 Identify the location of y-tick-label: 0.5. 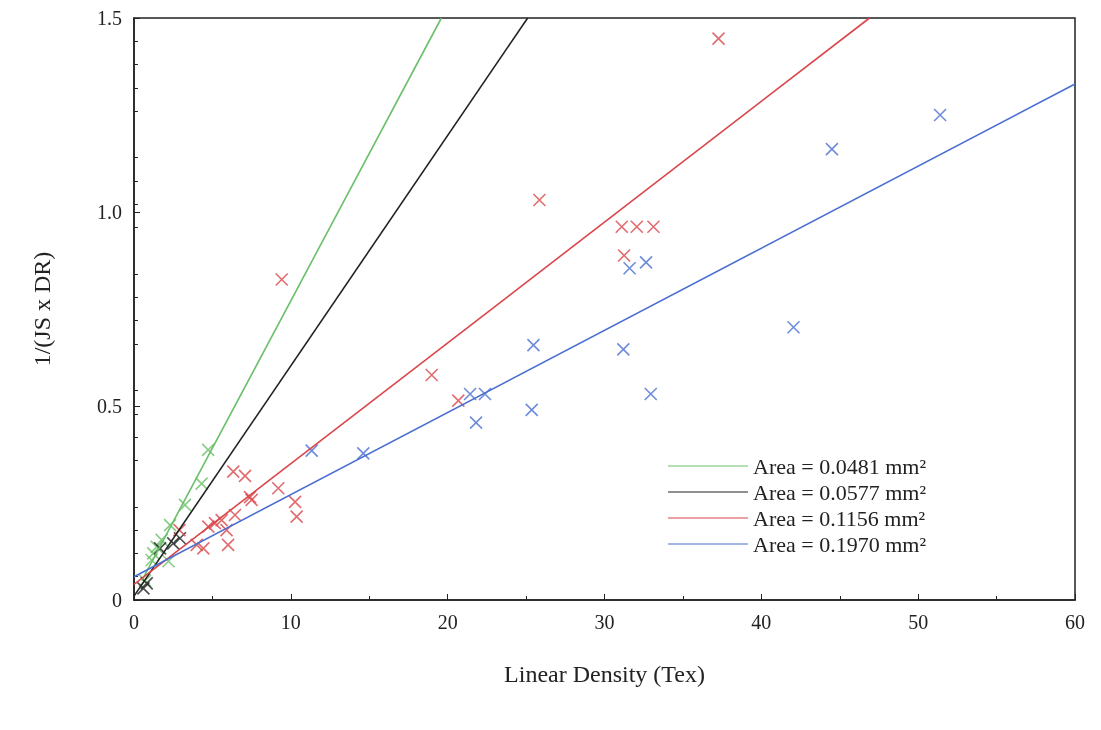
(109, 406).